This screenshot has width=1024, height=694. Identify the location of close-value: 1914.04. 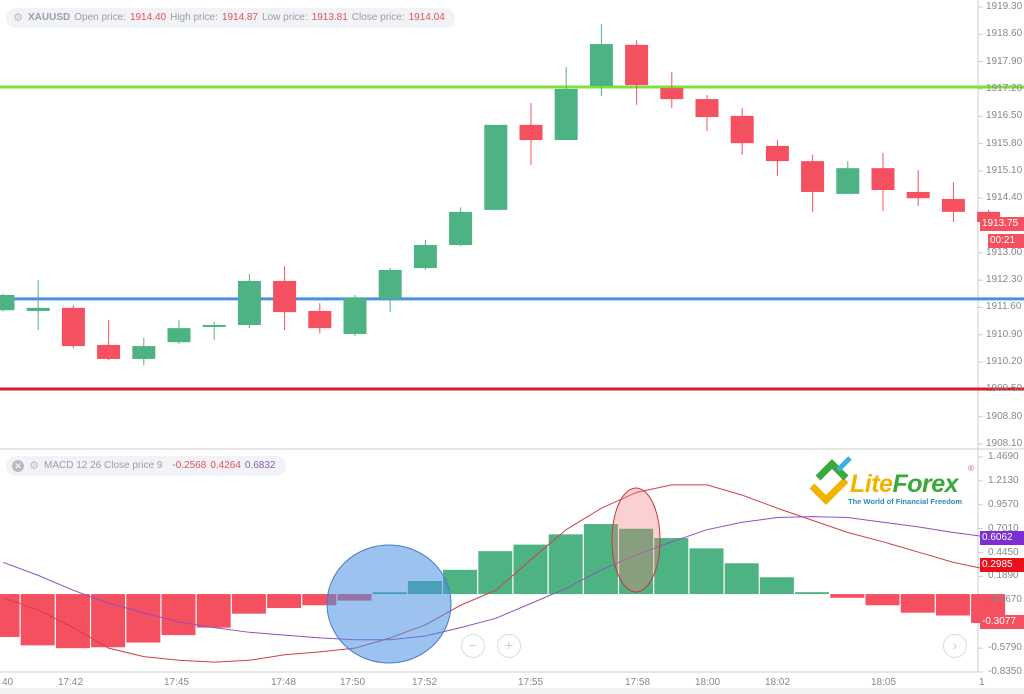
(426, 17).